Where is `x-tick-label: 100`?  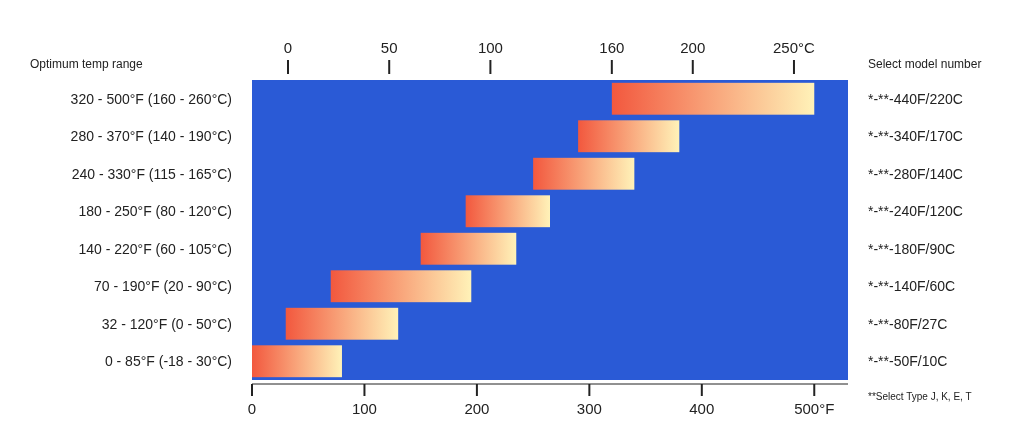
x-tick-label: 100 is located at coordinates (364, 408).